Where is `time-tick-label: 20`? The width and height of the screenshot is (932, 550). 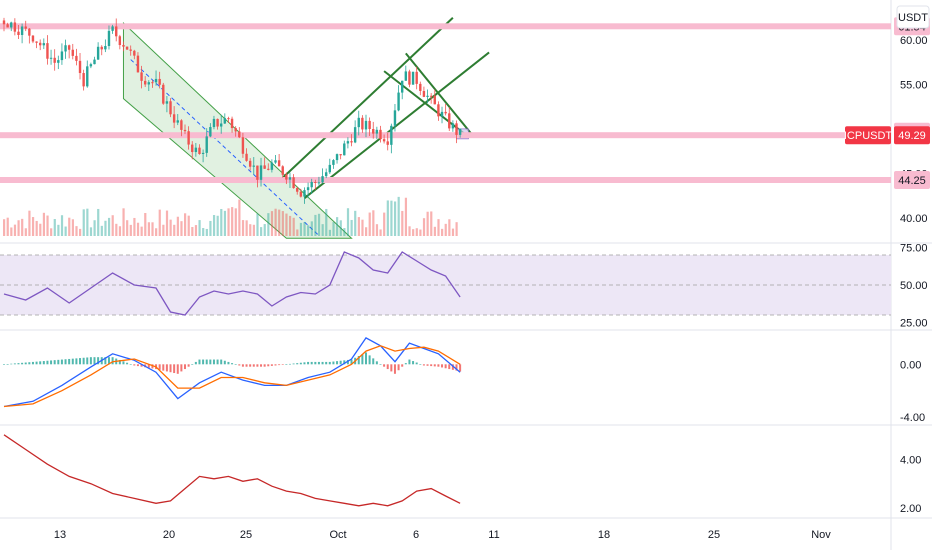
time-tick-label: 20 is located at coordinates (169, 535).